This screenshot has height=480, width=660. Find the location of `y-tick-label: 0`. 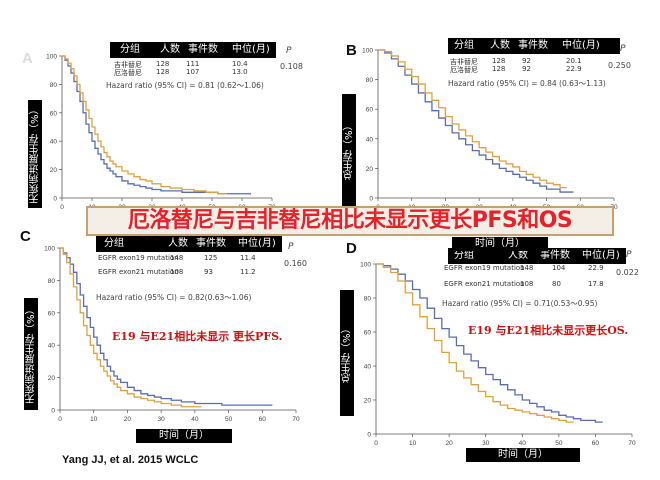

y-tick-label: 0 is located at coordinates (55, 199).